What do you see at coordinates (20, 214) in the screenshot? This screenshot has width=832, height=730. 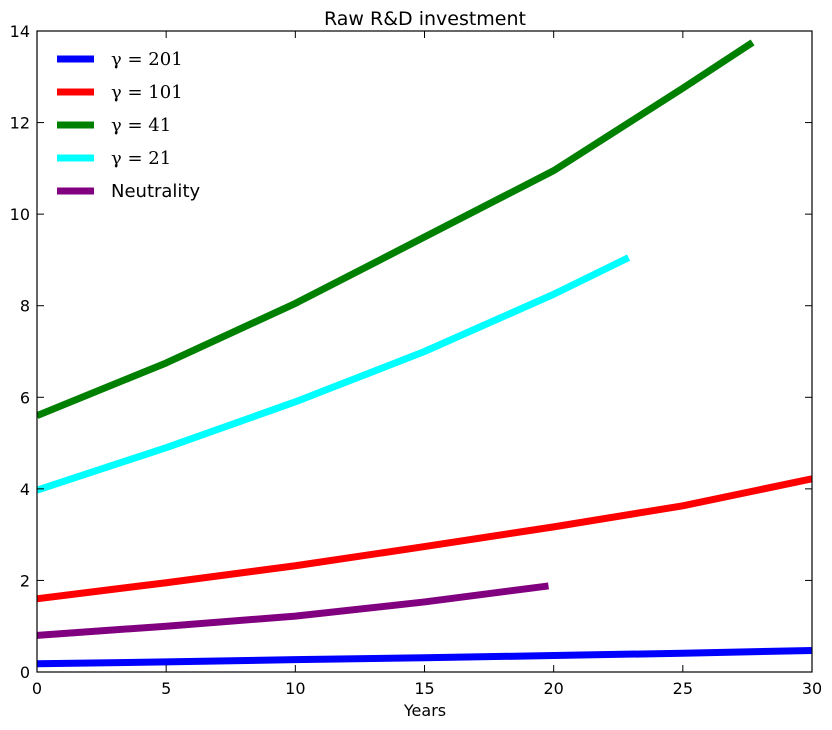 I see `y-tick-label: 10` at bounding box center [20, 214].